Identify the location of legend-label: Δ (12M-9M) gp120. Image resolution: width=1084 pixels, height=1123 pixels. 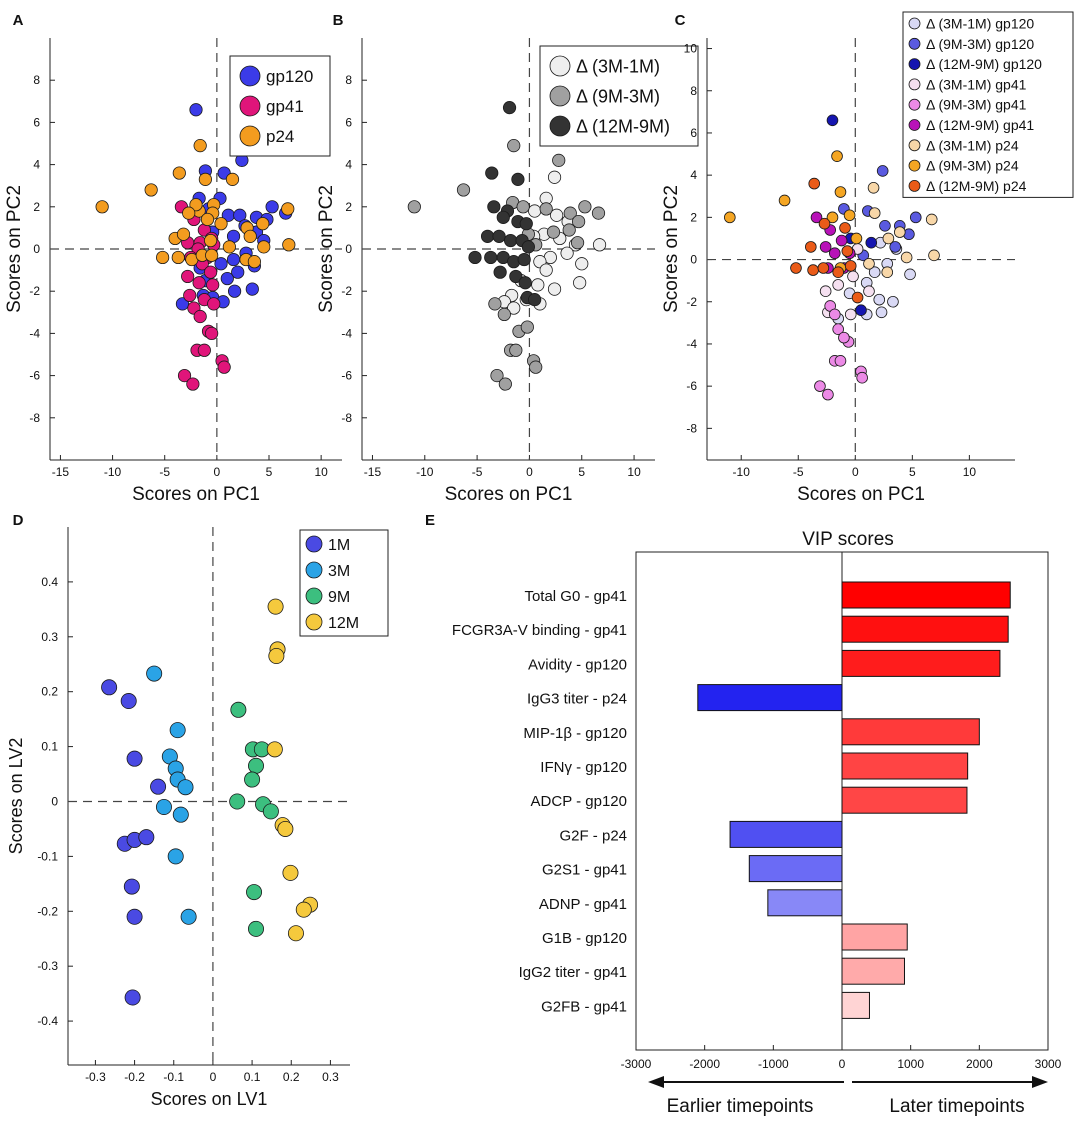
(984, 64).